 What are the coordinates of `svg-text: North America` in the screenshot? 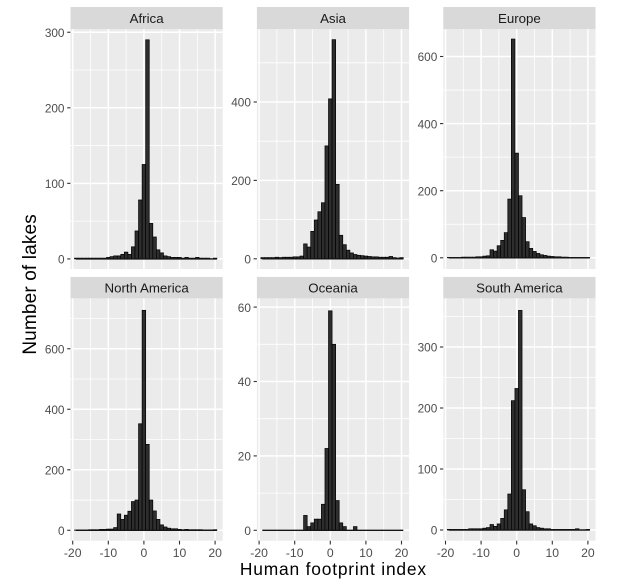 It's located at (146, 287).